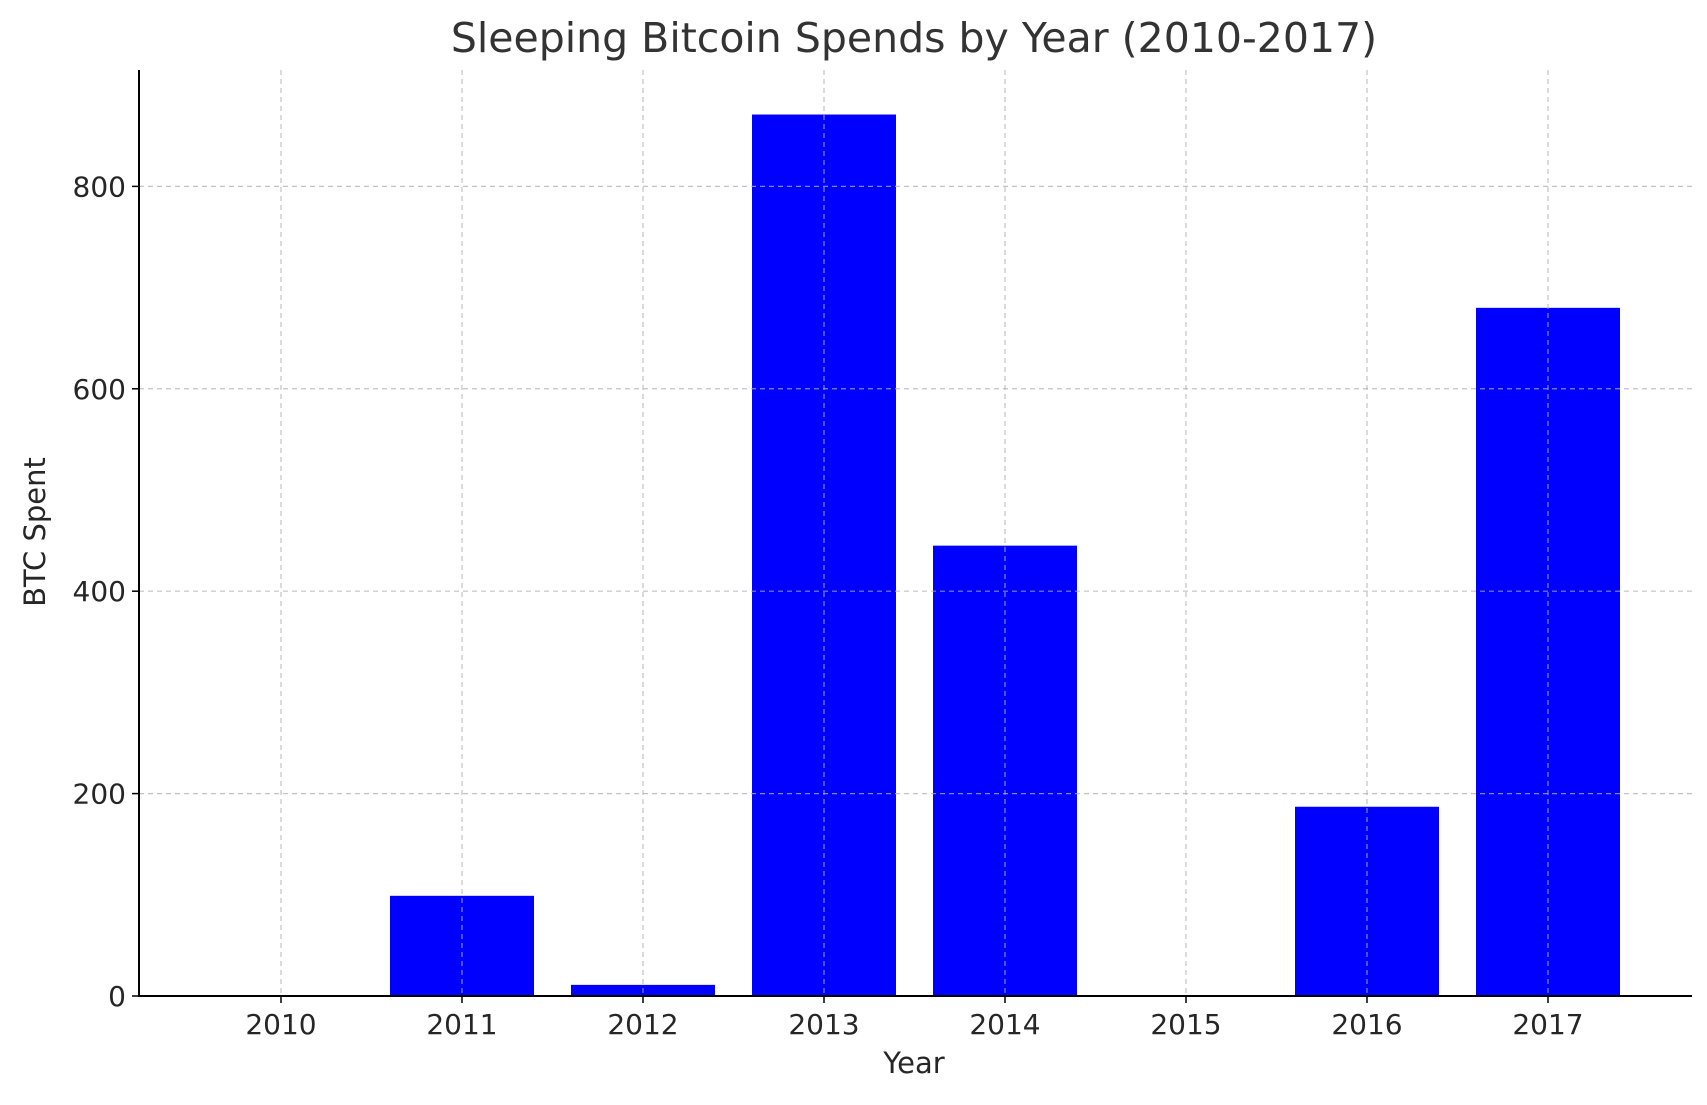 The image size is (1707, 1105). Describe the element at coordinates (461, 1024) in the screenshot. I see `x-tick-label: 2011` at that location.